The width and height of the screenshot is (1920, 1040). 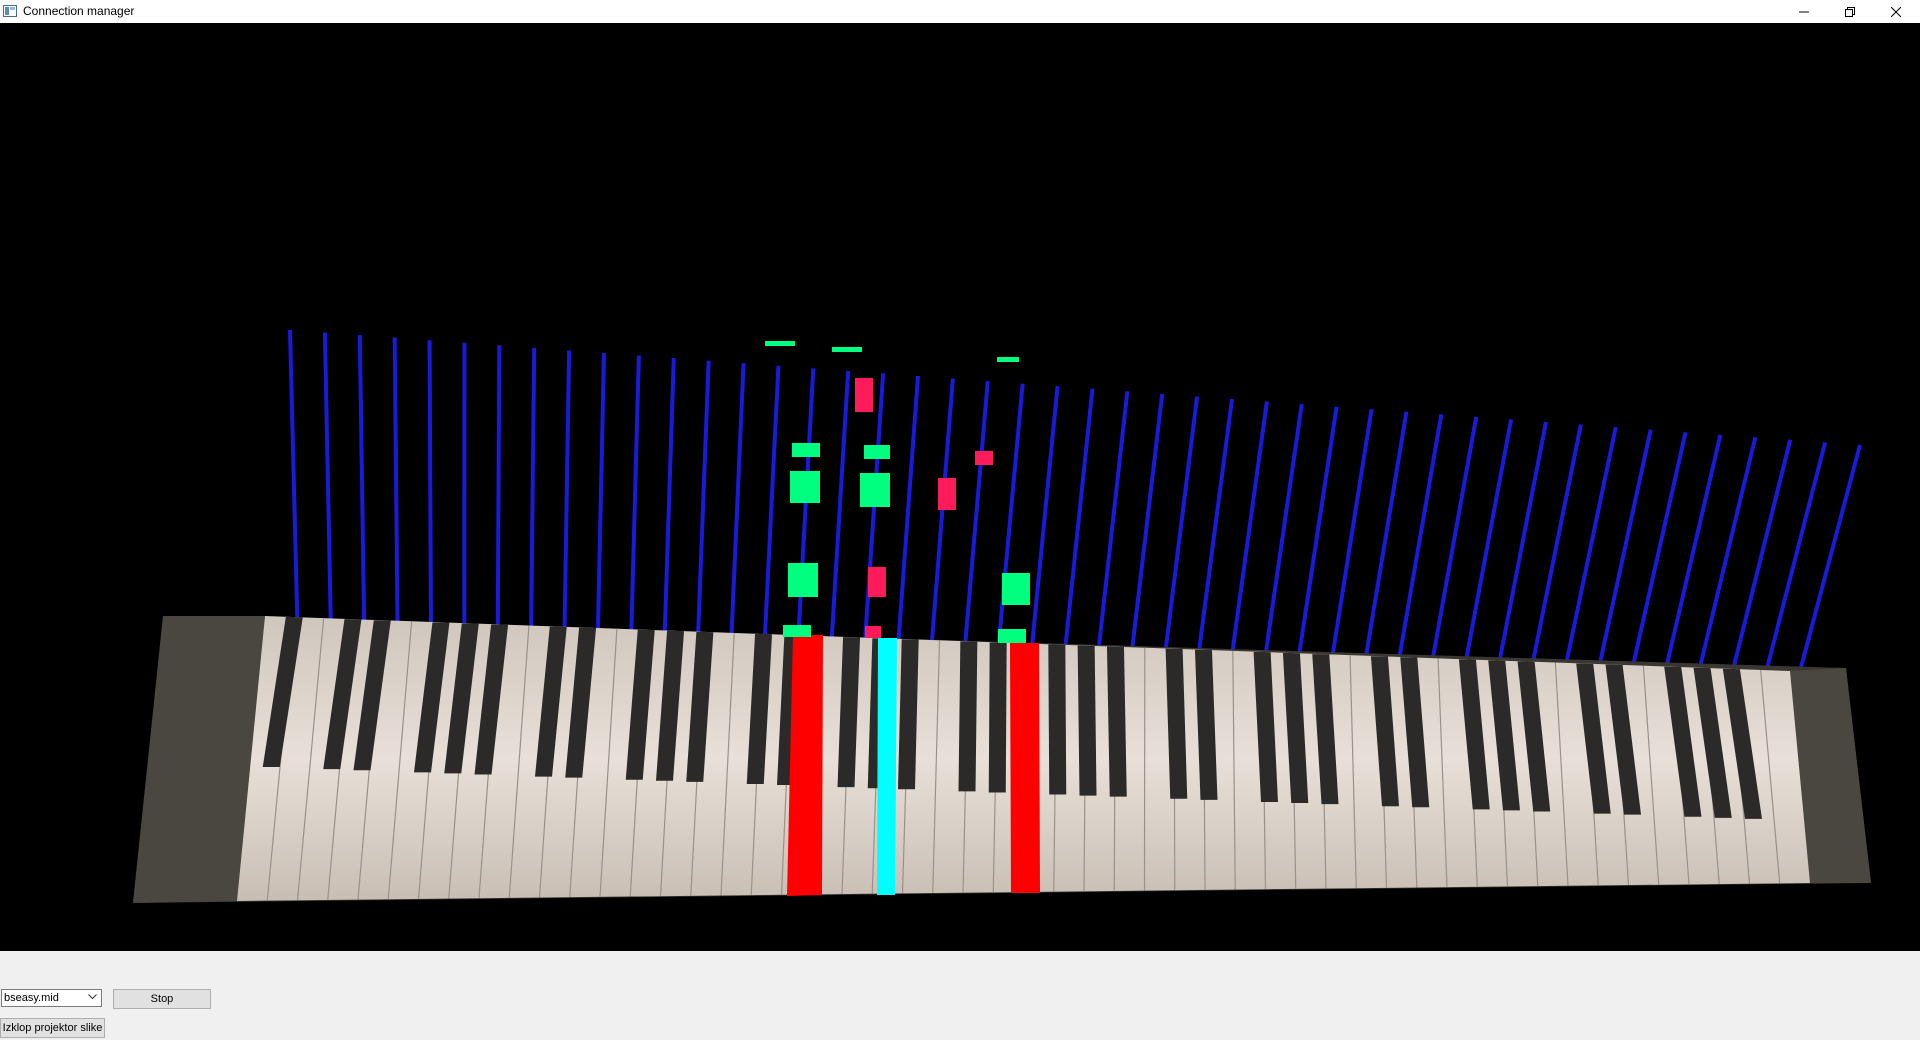 I want to click on window-title: Connection manager, so click(x=79, y=11).